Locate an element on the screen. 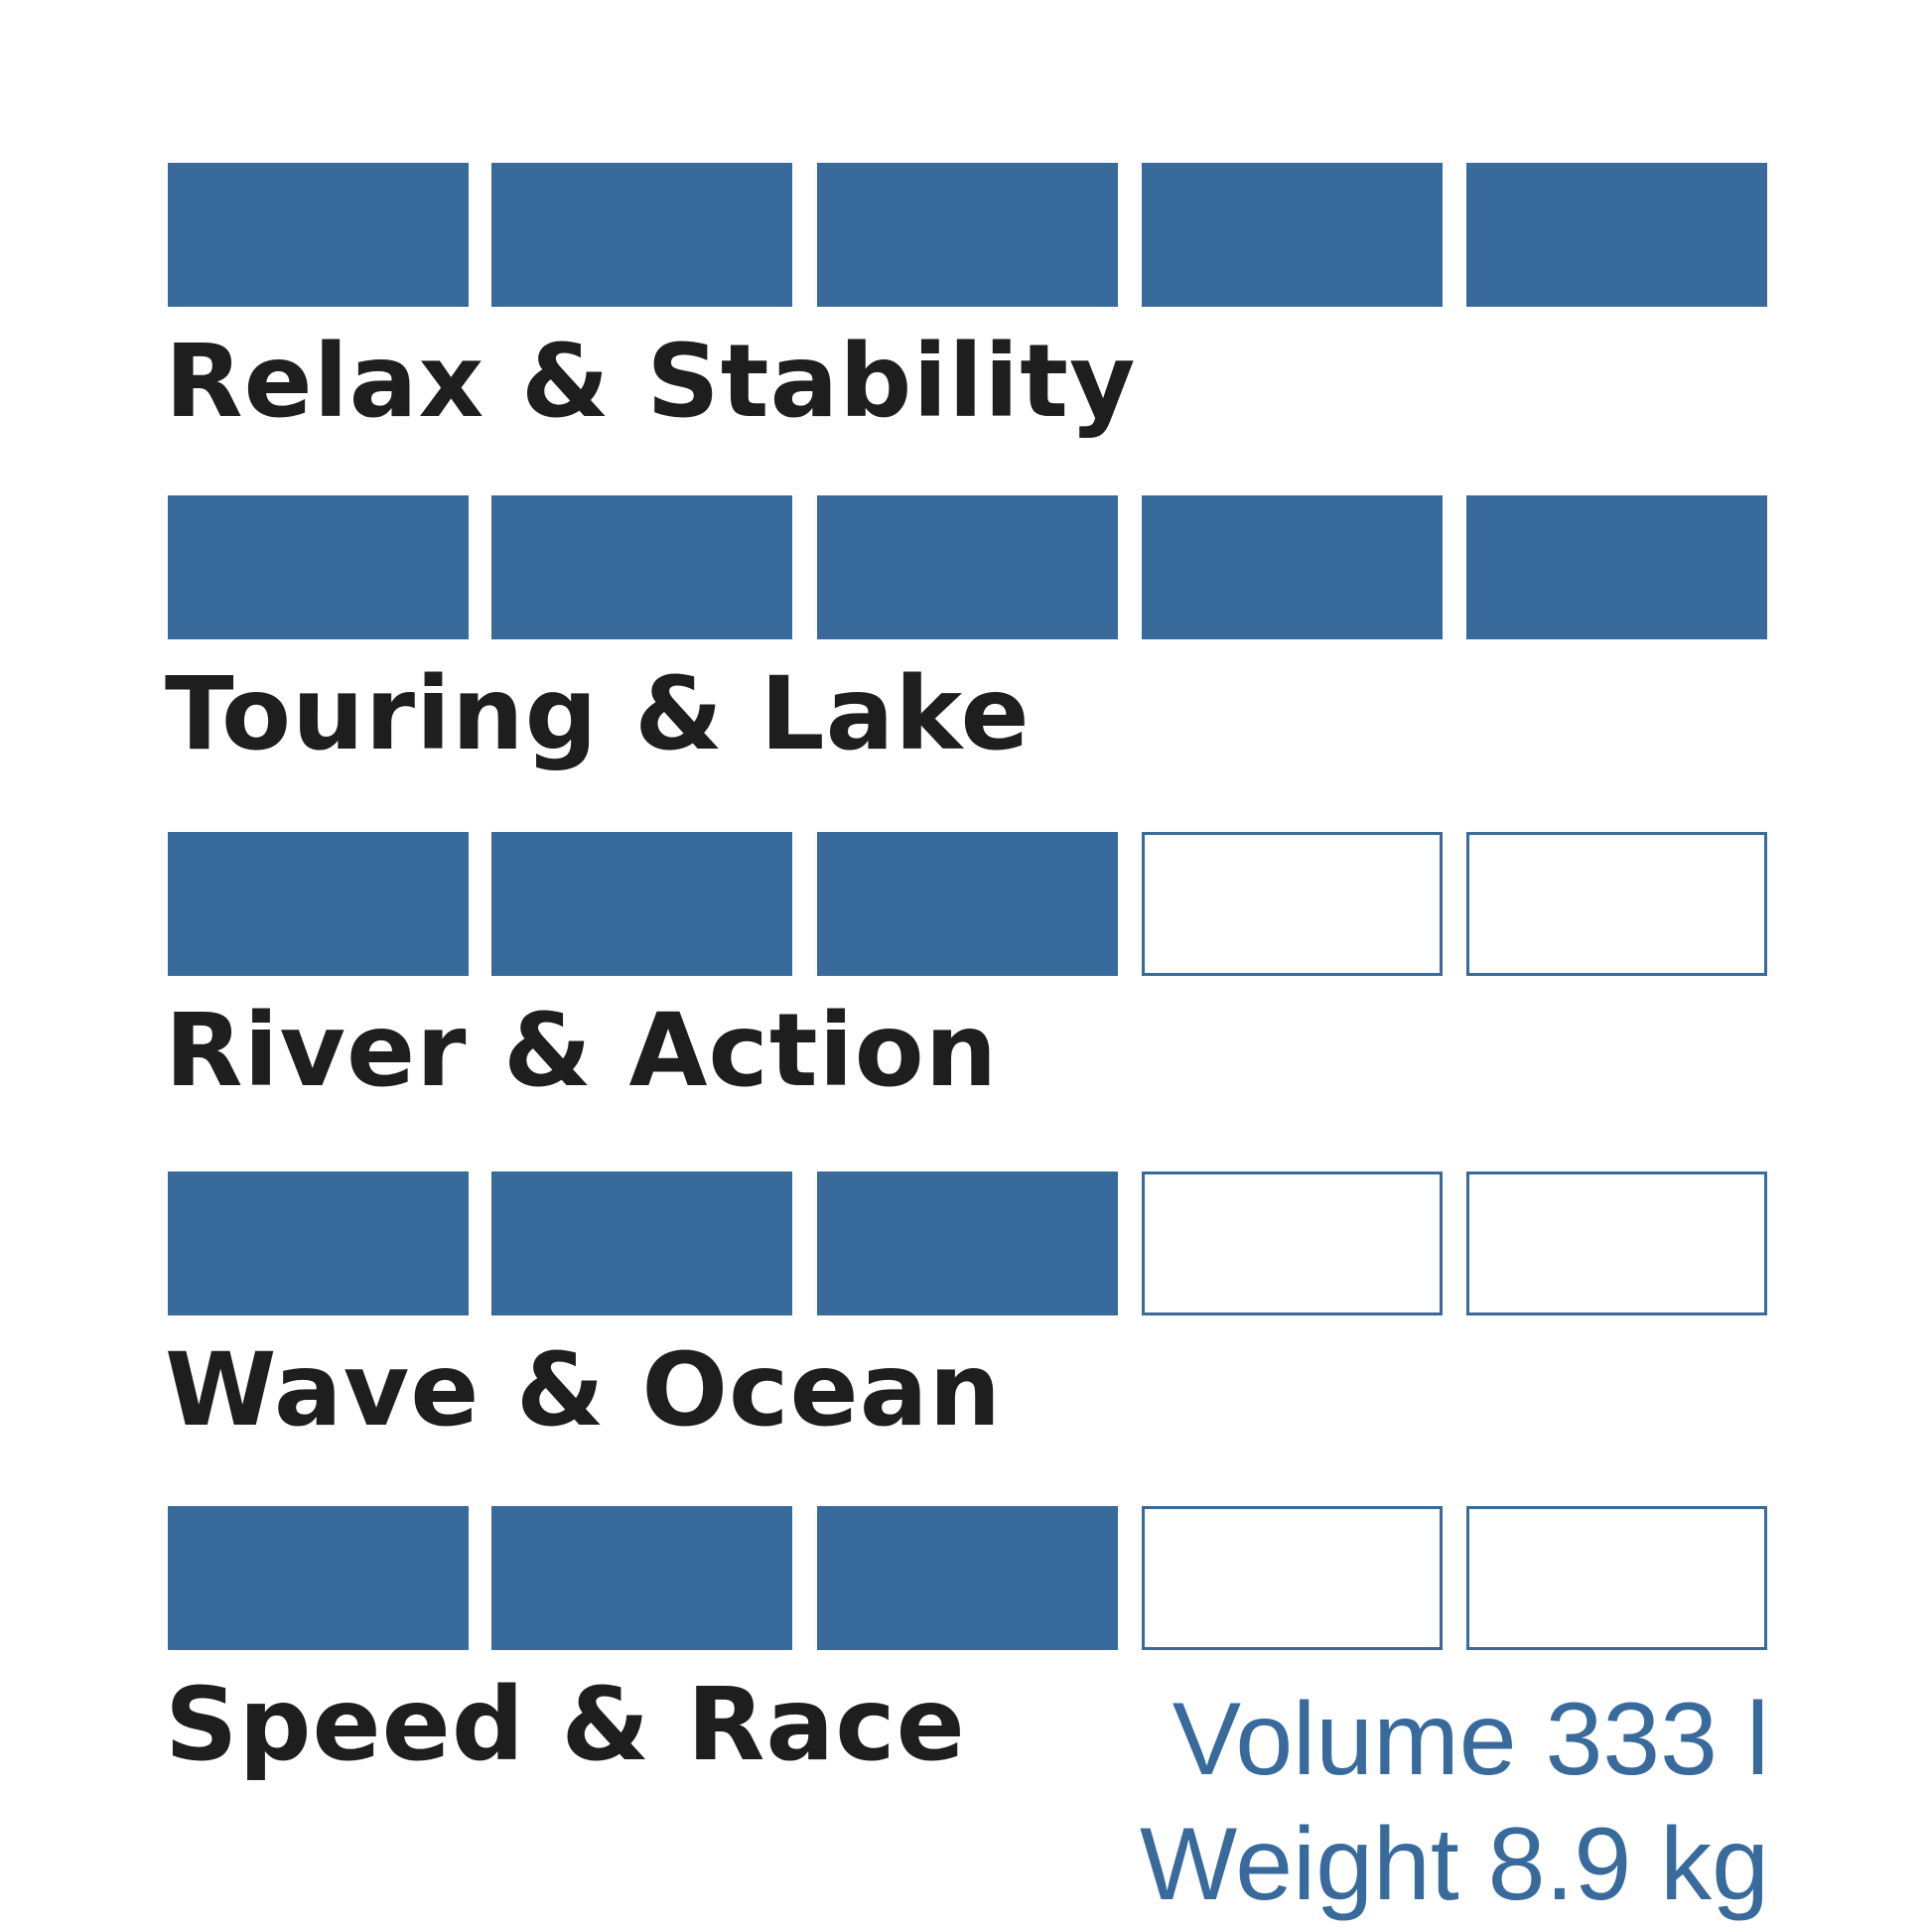  weight-text: Weight 8.9 kg is located at coordinates (1454, 1865).